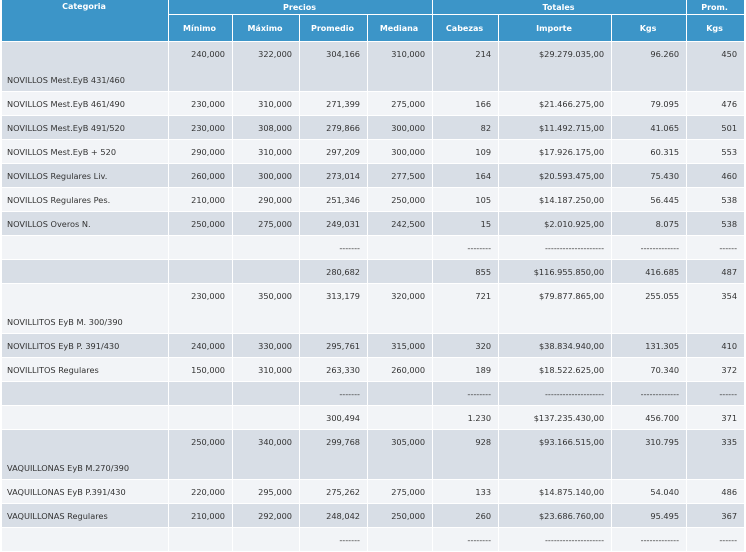  What do you see at coordinates (716, 515) in the screenshot?
I see `cell-prom-kgs: 367` at bounding box center [716, 515].